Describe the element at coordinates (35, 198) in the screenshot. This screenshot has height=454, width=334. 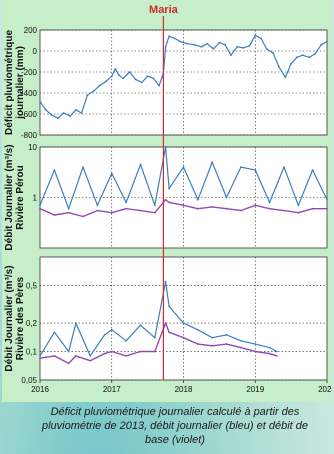
I see `y-tick-label: 1` at that location.